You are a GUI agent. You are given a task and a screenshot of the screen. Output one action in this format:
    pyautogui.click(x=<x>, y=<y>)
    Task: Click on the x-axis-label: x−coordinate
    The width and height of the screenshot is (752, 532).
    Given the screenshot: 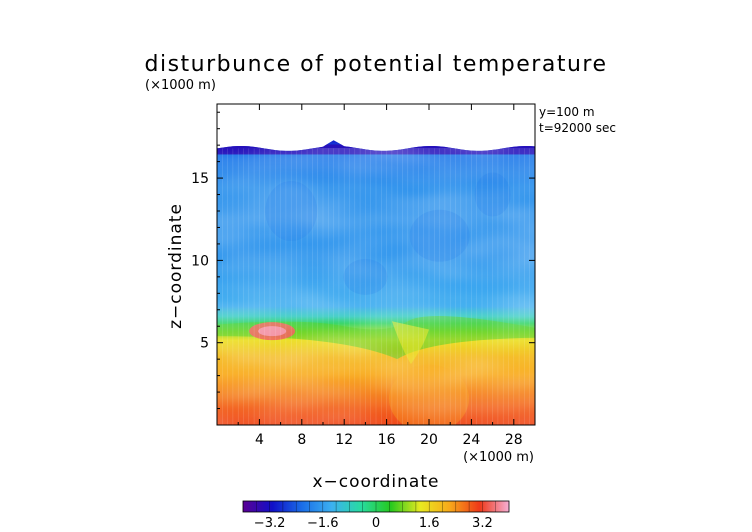 What is the action you would take?
    pyautogui.click(x=376, y=482)
    